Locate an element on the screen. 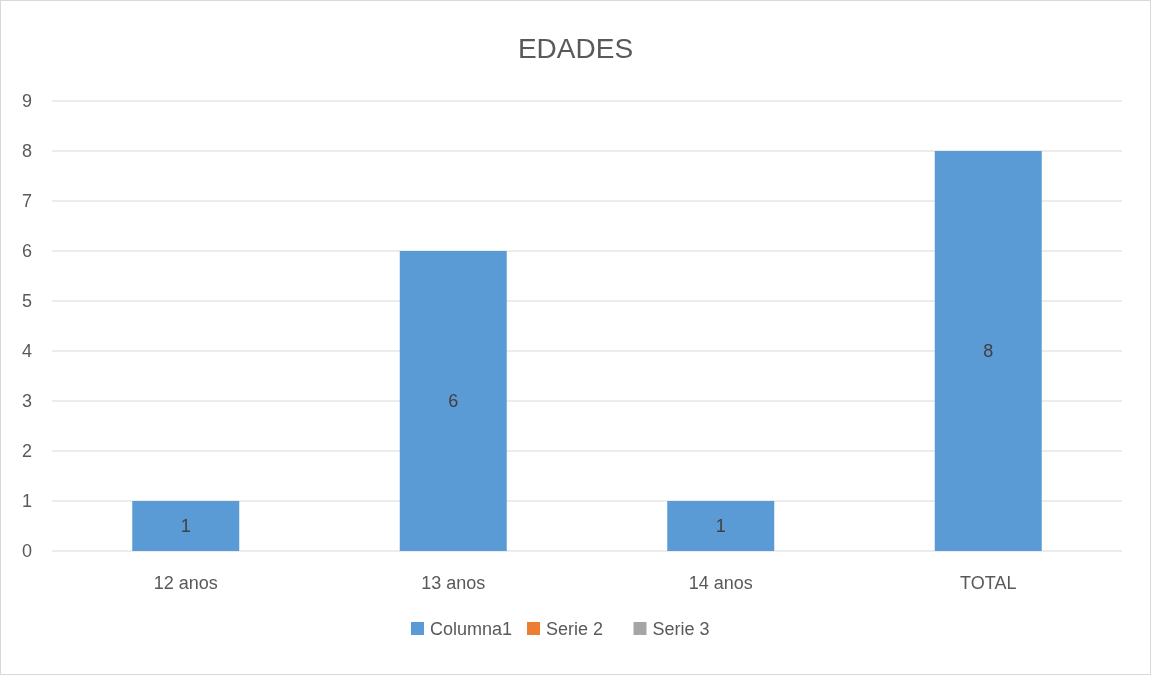 This screenshot has height=675, width=1151. y-tick-label: 5 is located at coordinates (26, 301).